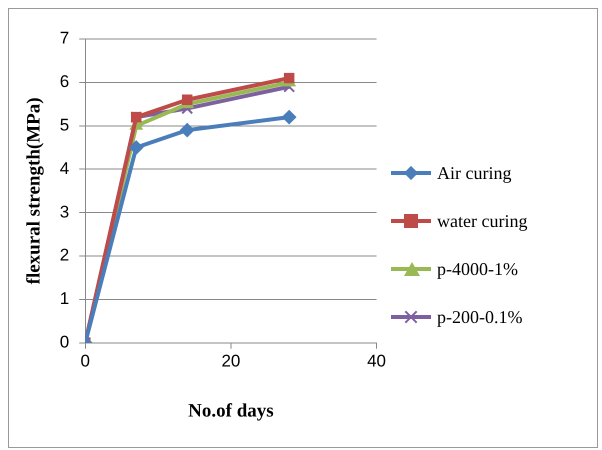 The width and height of the screenshot is (602, 450). I want to click on y-tick-label: 3, so click(65, 212).